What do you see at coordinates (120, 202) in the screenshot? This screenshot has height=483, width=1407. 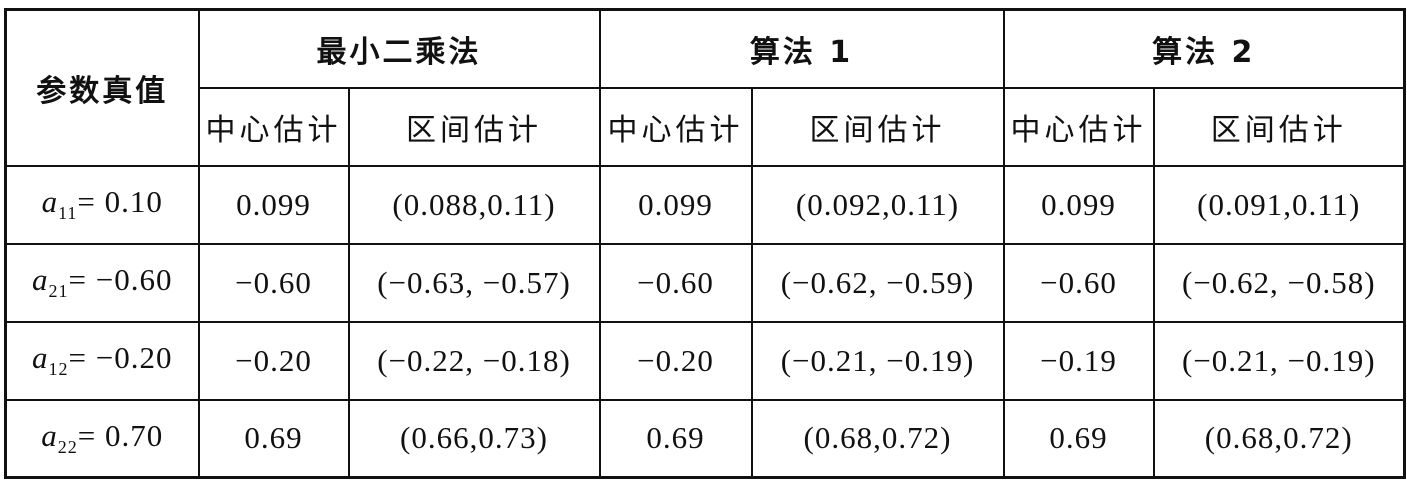 I see `param-value: = 0.10` at bounding box center [120, 202].